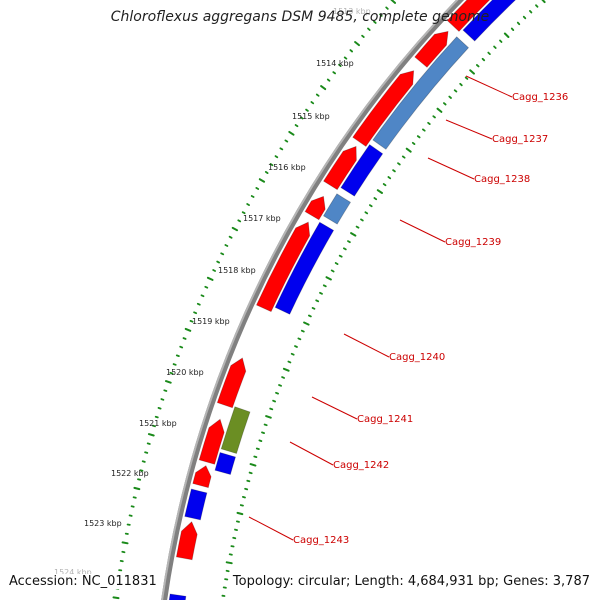 This screenshot has height=600, width=600. What do you see at coordinates (417, 357) in the screenshot?
I see `gene-label-cagg-1240: Cagg_1240` at bounding box center [417, 357].